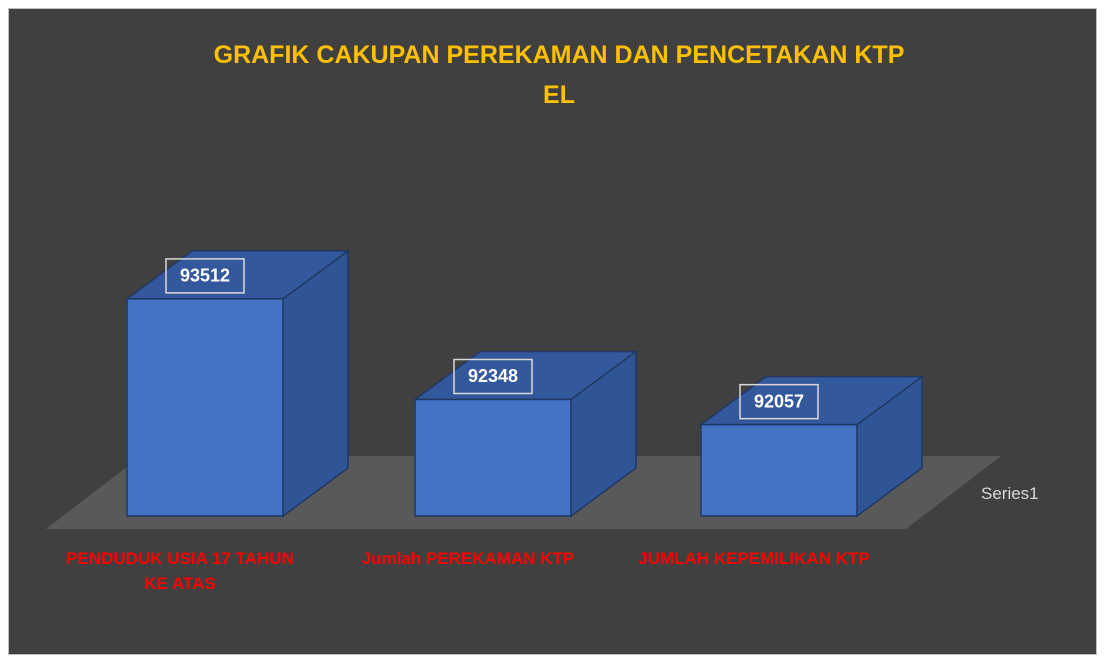 The height and width of the screenshot is (663, 1105). I want to click on x-tick-label: JUMLAH KEPEMILIKAN KTP, so click(754, 558).